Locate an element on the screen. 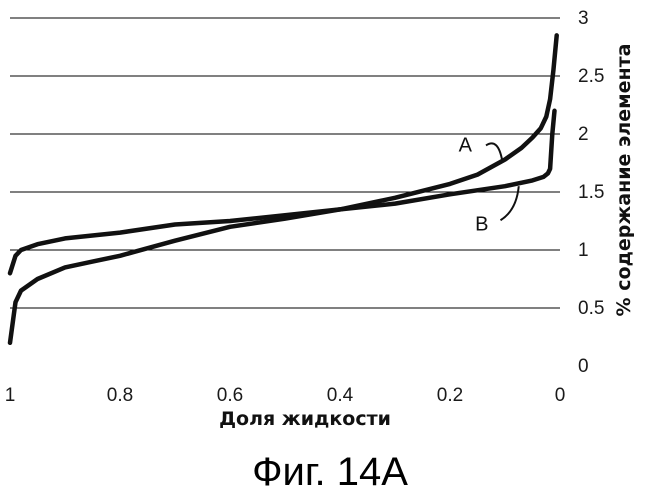 The height and width of the screenshot is (500, 651). series-label-b: B is located at coordinates (481, 224).